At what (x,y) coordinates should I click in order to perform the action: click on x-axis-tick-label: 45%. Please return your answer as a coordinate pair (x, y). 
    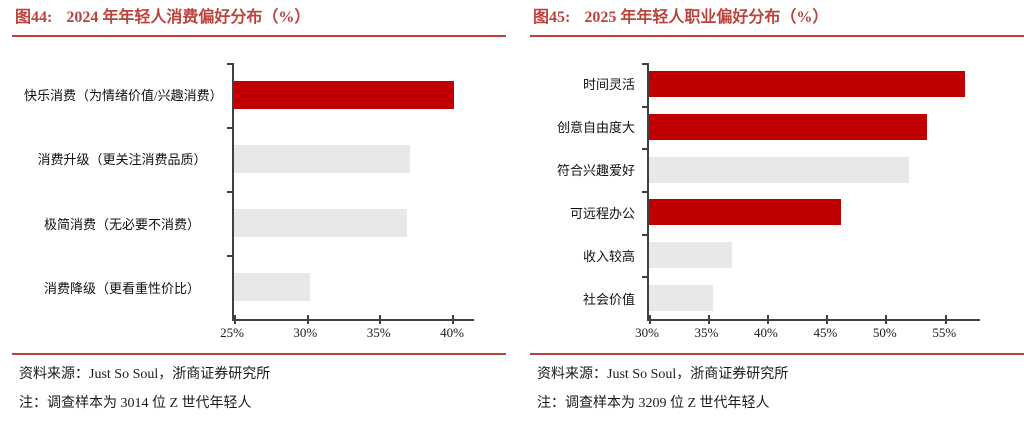
    Looking at the image, I should click on (825, 332).